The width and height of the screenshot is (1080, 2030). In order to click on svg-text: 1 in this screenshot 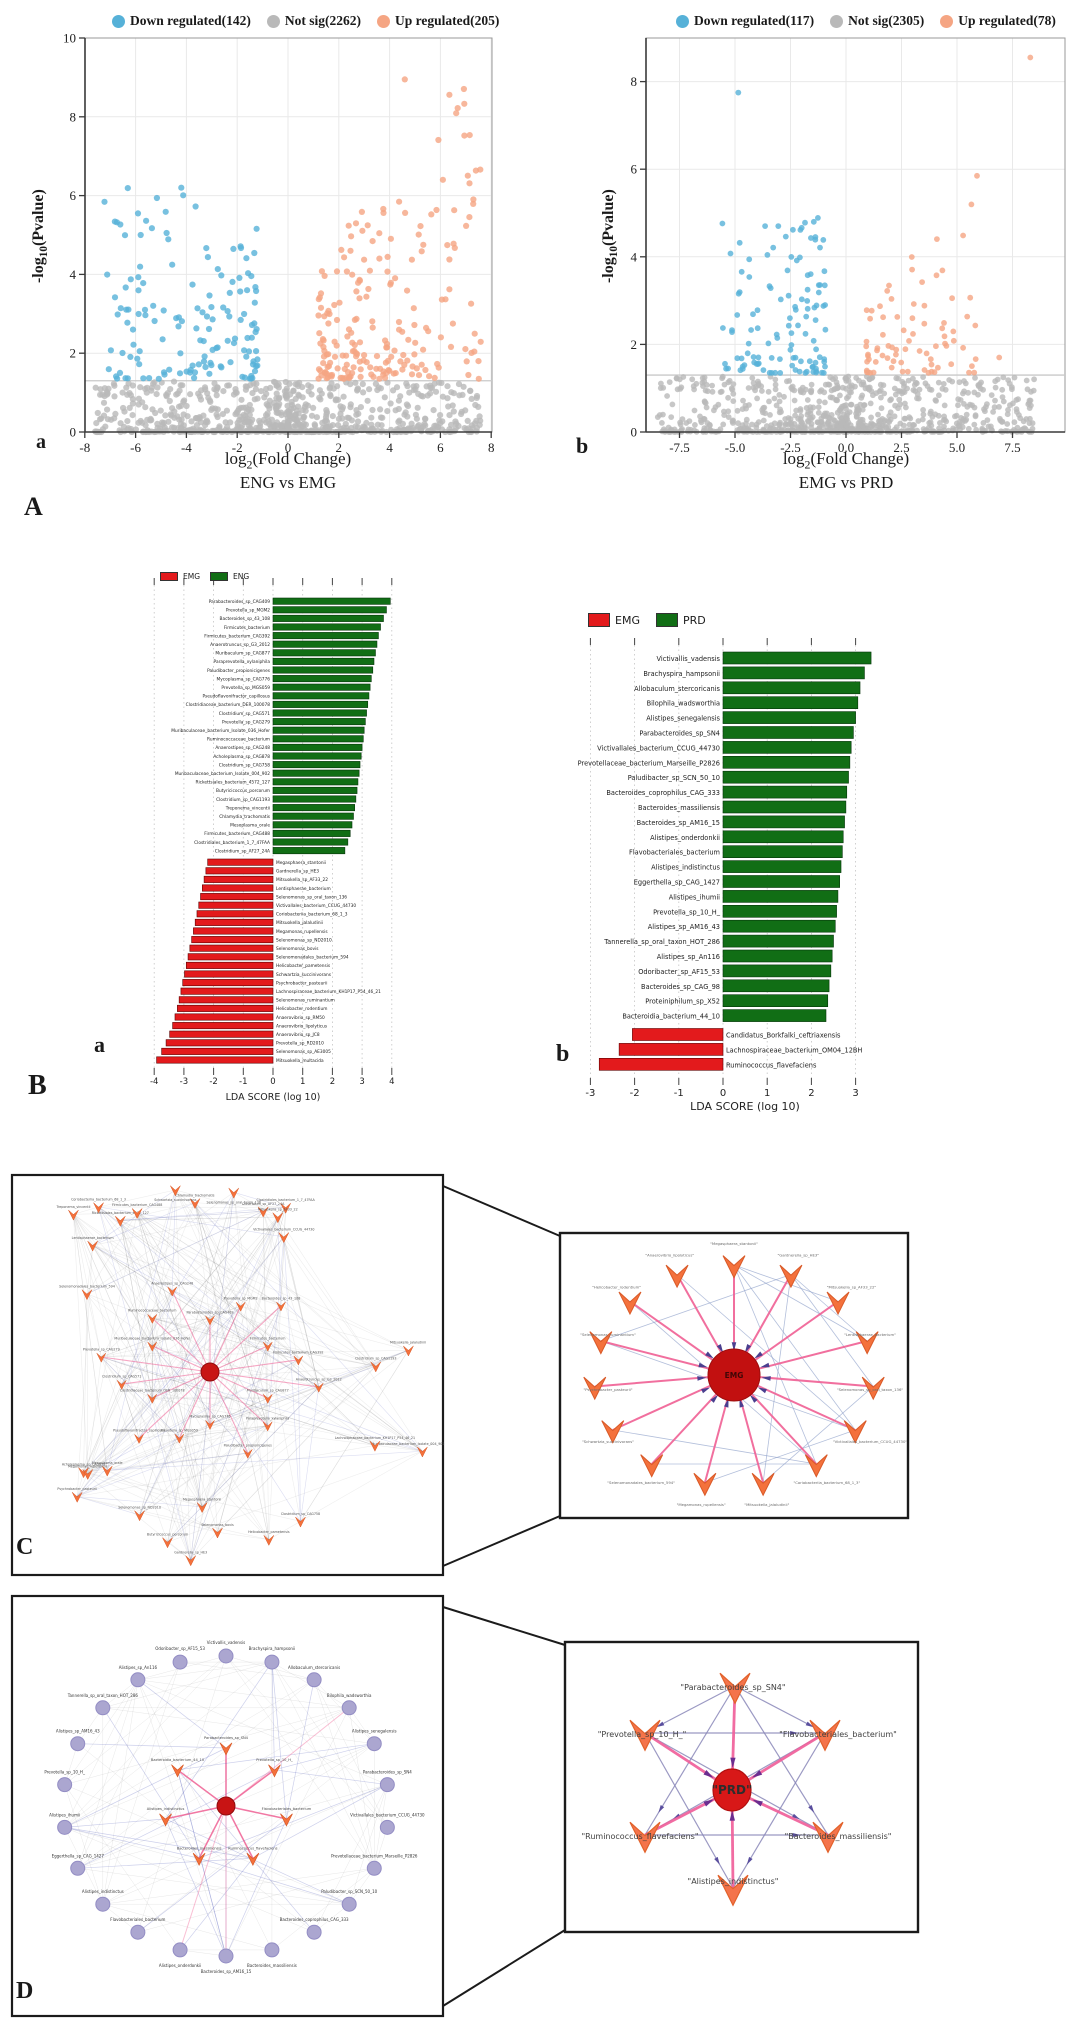, I will do `click(302, 1082)`.